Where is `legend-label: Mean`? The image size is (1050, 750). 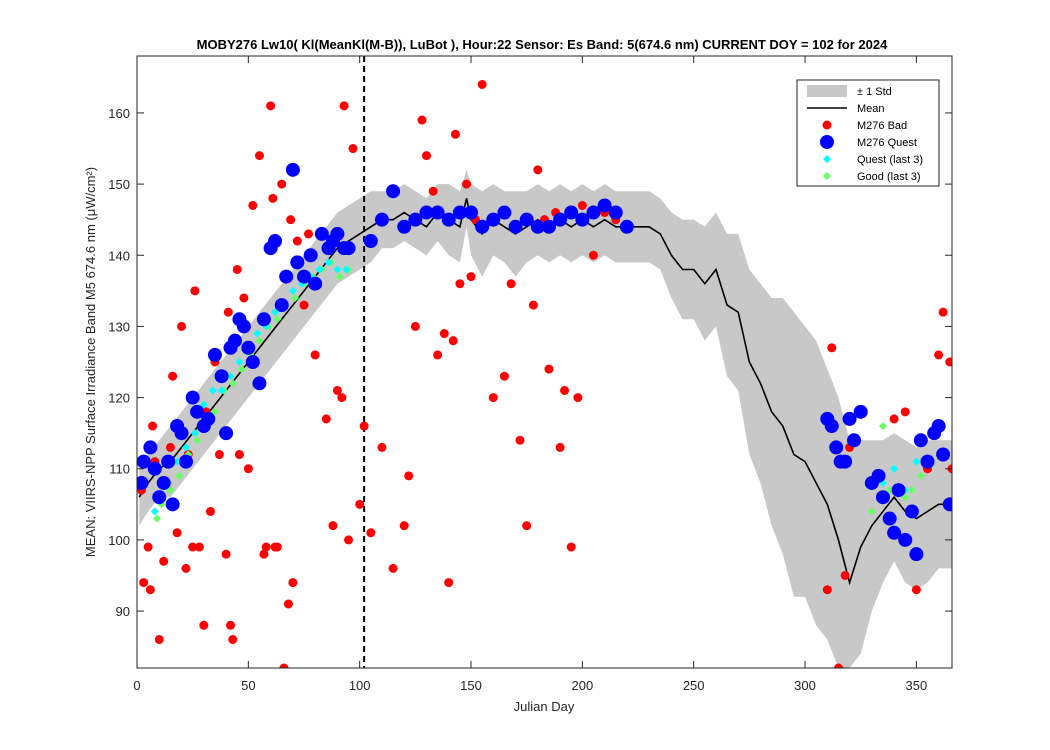 legend-label: Mean is located at coordinates (871, 109).